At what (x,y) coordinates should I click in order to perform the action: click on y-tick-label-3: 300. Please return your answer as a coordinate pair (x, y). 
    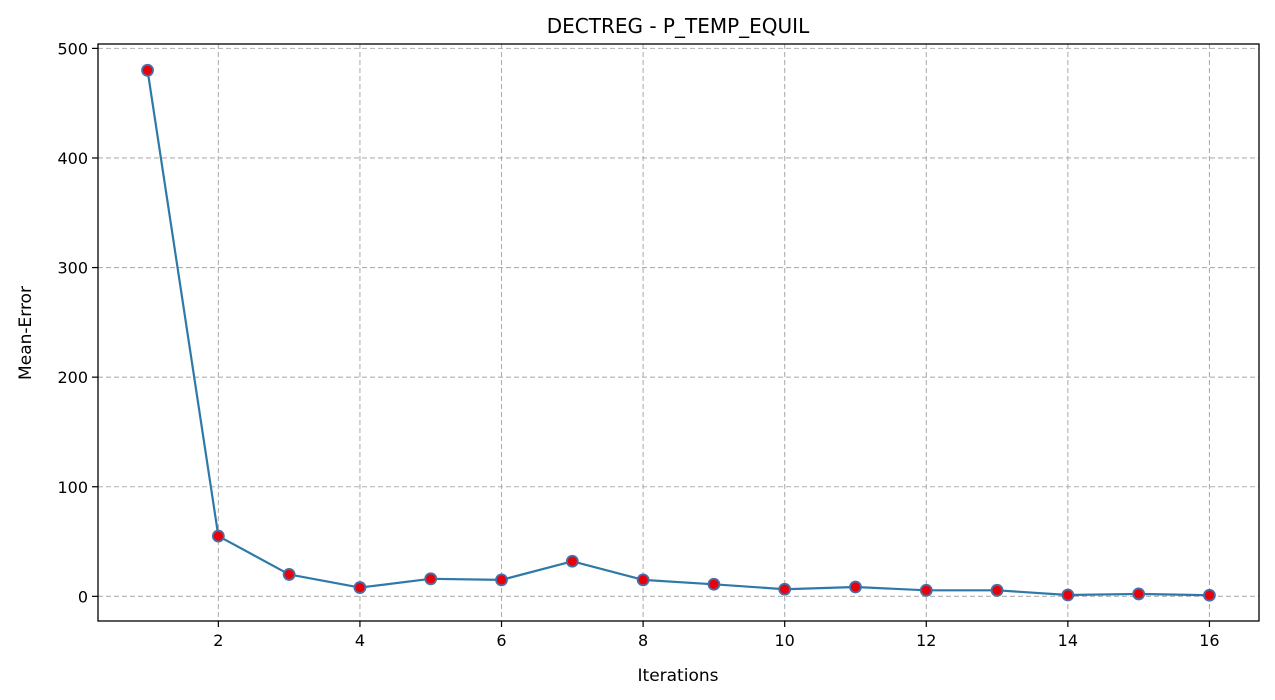
    Looking at the image, I should click on (72, 268).